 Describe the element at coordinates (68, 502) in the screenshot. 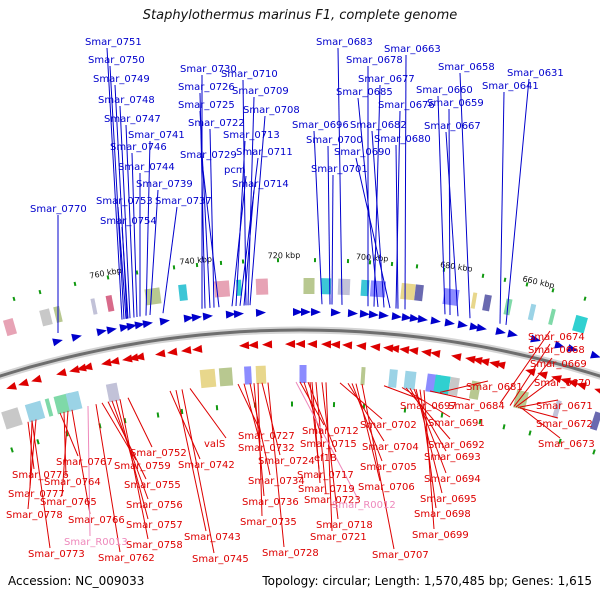

I see `reverse-gene-label: Smar_0765` at that location.